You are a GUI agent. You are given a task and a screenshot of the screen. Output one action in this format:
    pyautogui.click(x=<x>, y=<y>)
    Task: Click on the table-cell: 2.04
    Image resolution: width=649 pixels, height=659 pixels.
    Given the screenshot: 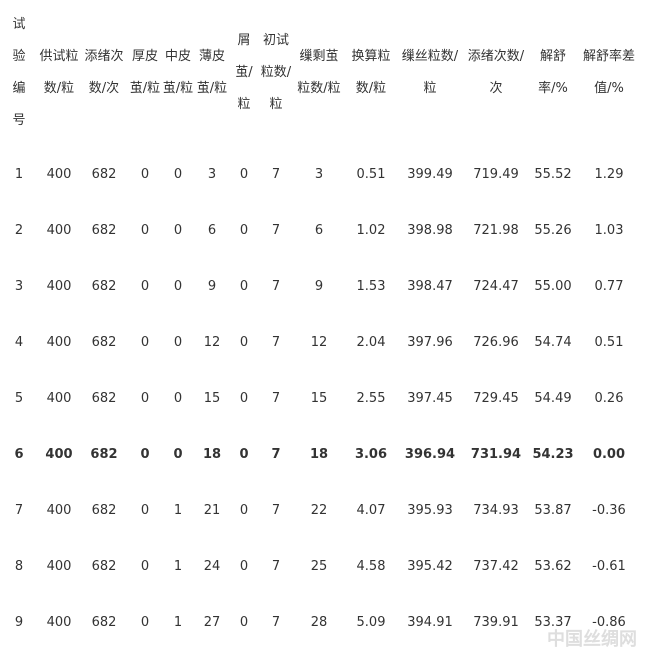 What is the action you would take?
    pyautogui.click(x=371, y=342)
    